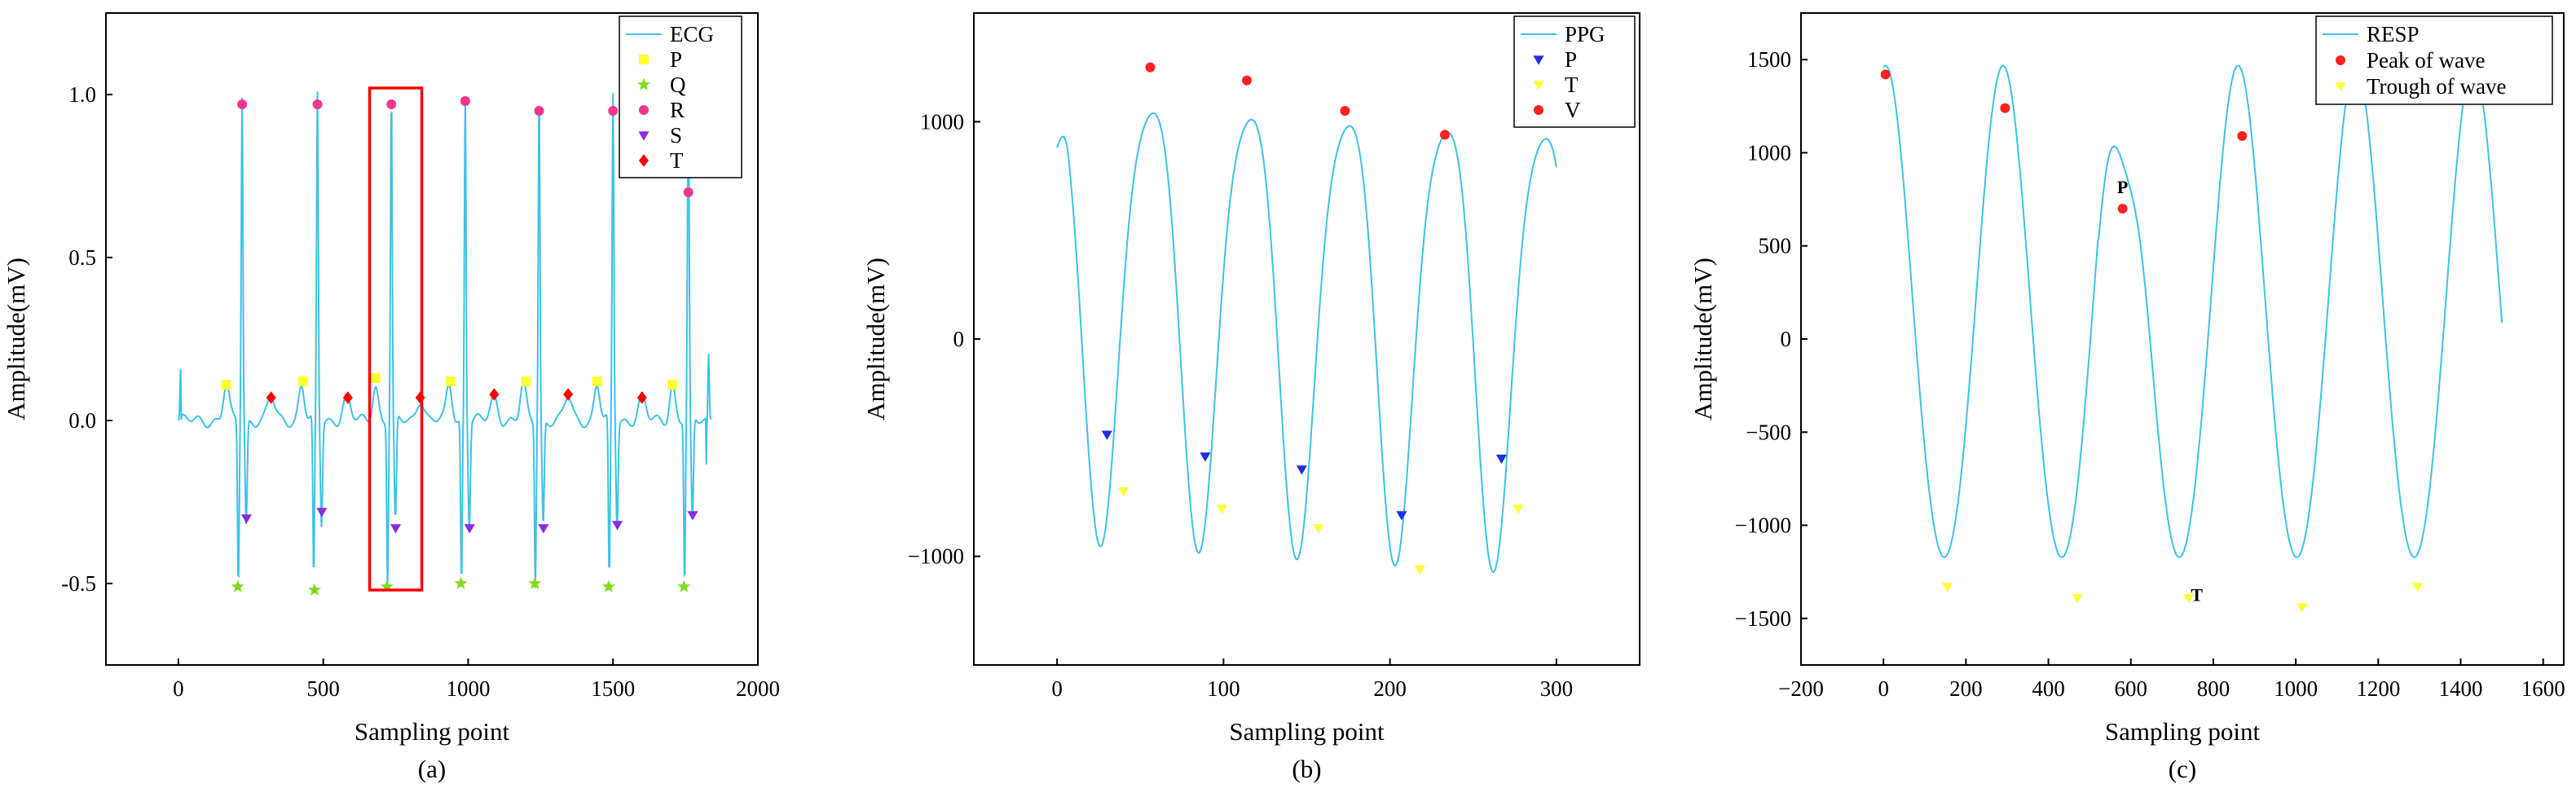  I want to click on legend-entry-resp: RESP, so click(2393, 34).